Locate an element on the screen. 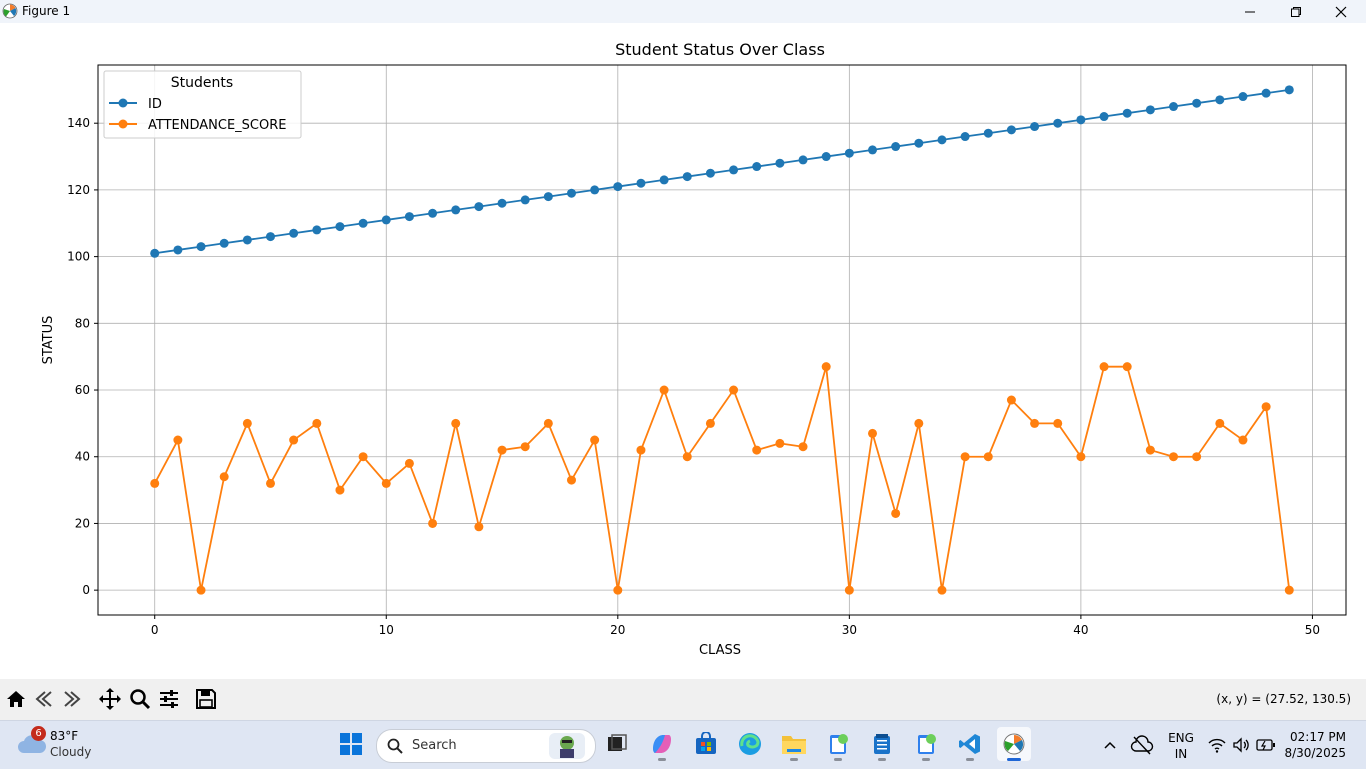  maximize-button is located at coordinates (1296, 11).